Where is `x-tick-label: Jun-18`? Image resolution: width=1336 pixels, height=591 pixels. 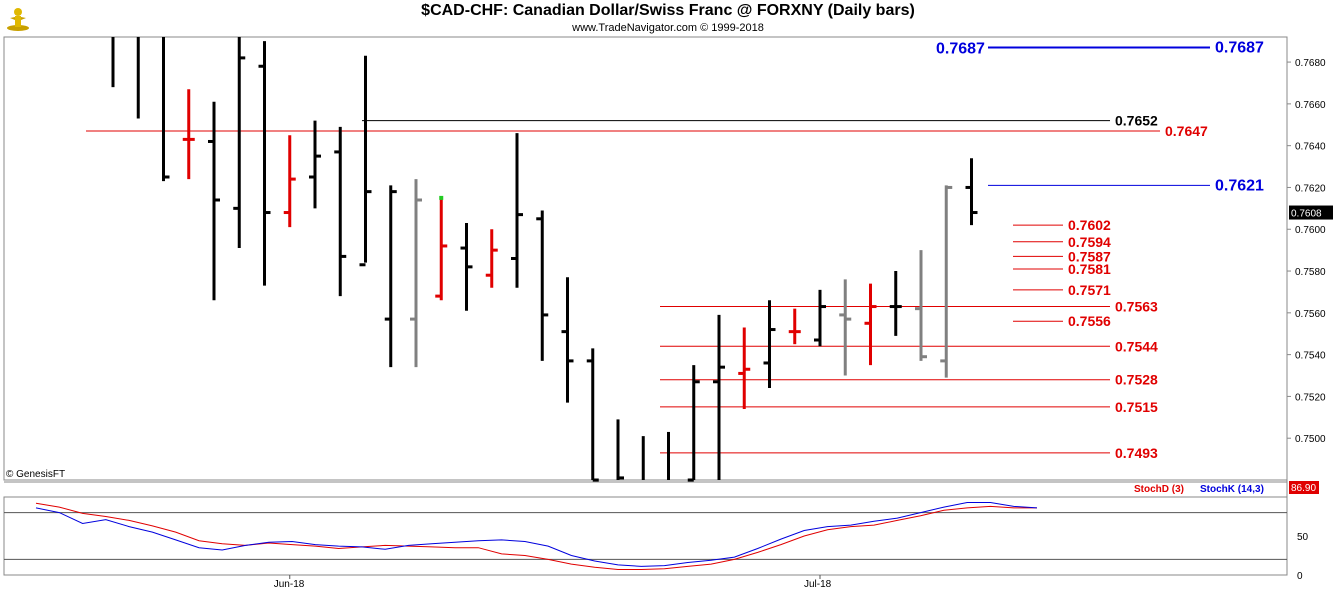 x-tick-label: Jun-18 is located at coordinates (289, 584).